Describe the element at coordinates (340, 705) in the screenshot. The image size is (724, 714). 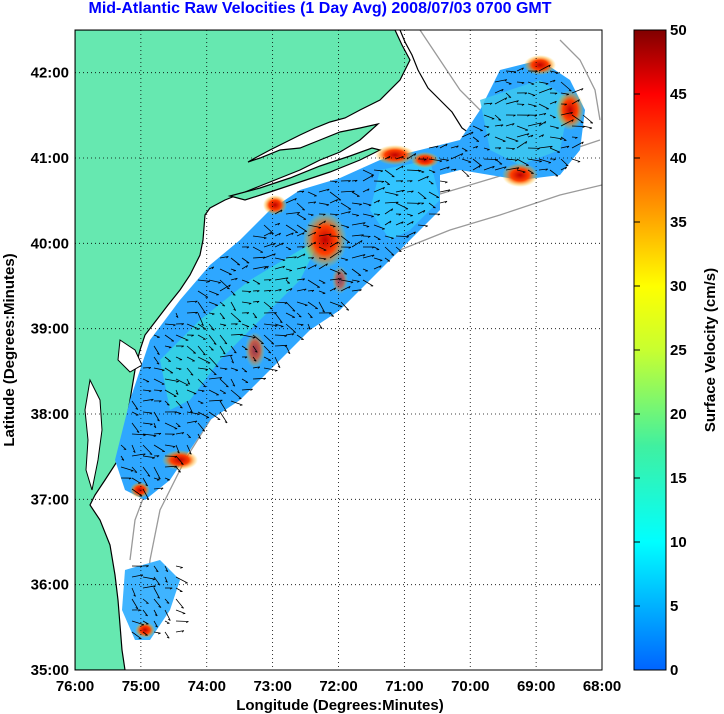
I see `x-axis-label: Longitude (Degrees:Minutes)` at that location.